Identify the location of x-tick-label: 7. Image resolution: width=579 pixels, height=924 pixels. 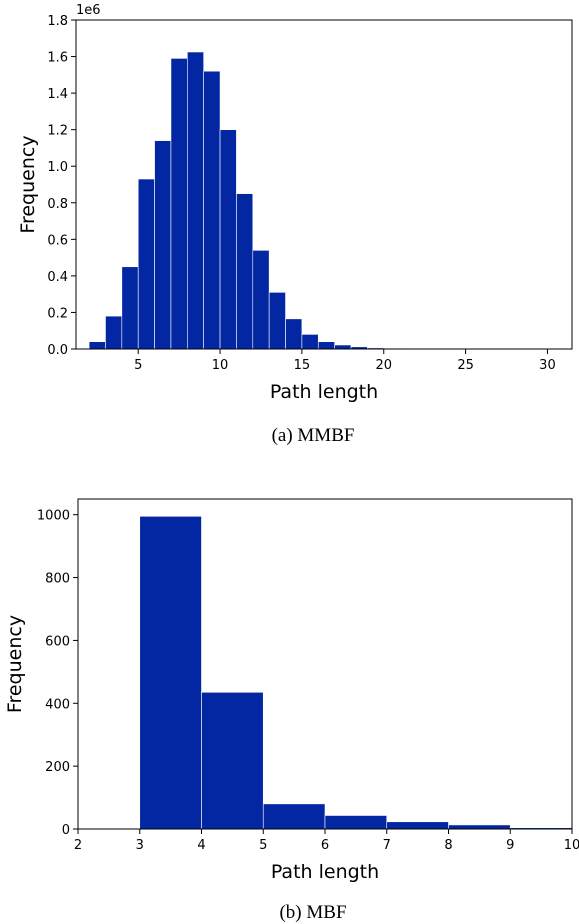
(387, 845).